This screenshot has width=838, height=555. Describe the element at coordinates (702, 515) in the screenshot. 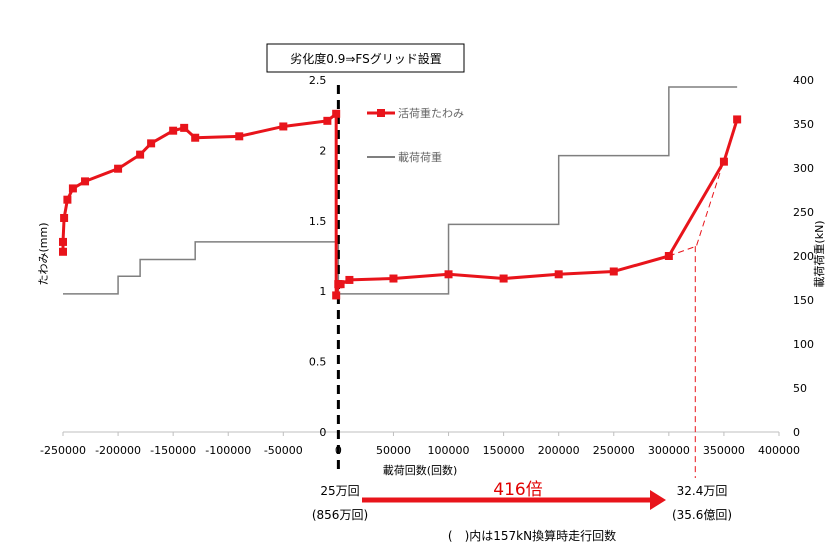

I see `annot-right-equivalent: (35.6億回)` at that location.